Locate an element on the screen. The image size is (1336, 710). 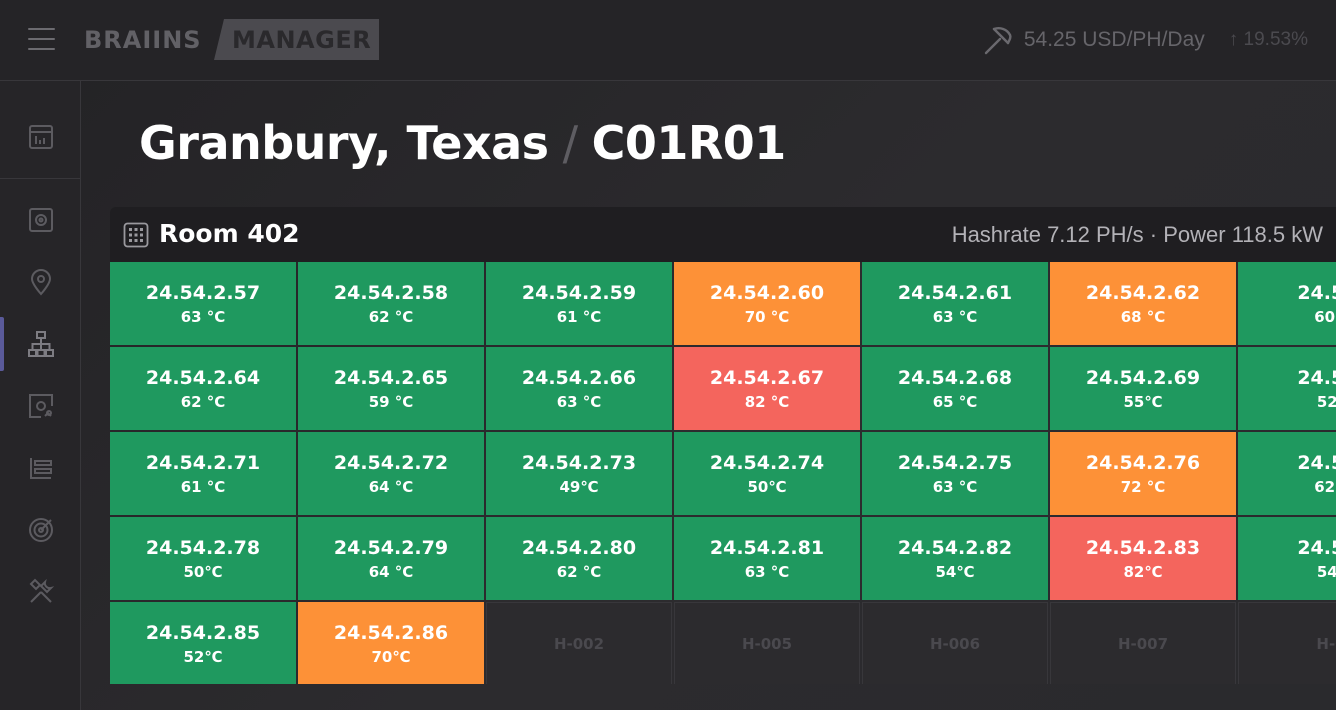
miner-cell: 24.54.2.80 62 °C is located at coordinates (579, 558).